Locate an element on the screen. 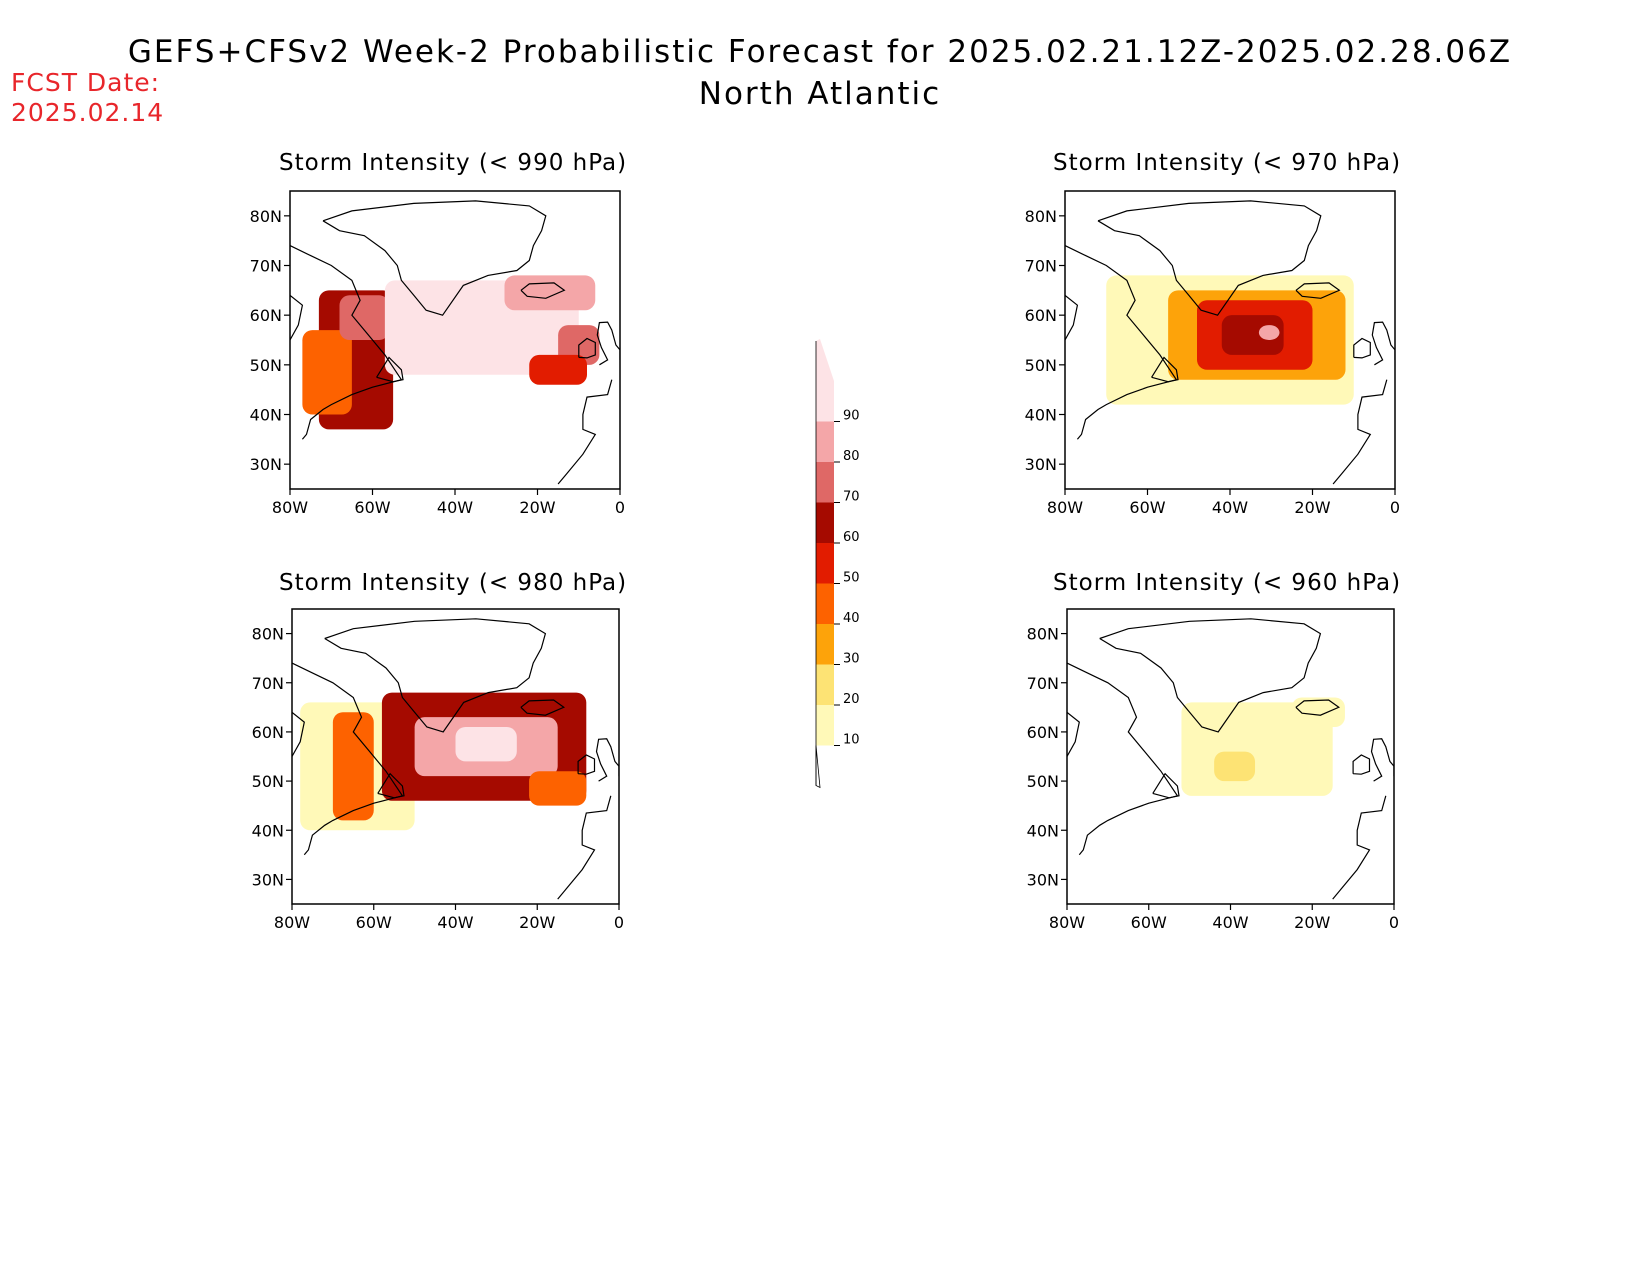  colorbar-tick-label: 10 is located at coordinates (851, 740).